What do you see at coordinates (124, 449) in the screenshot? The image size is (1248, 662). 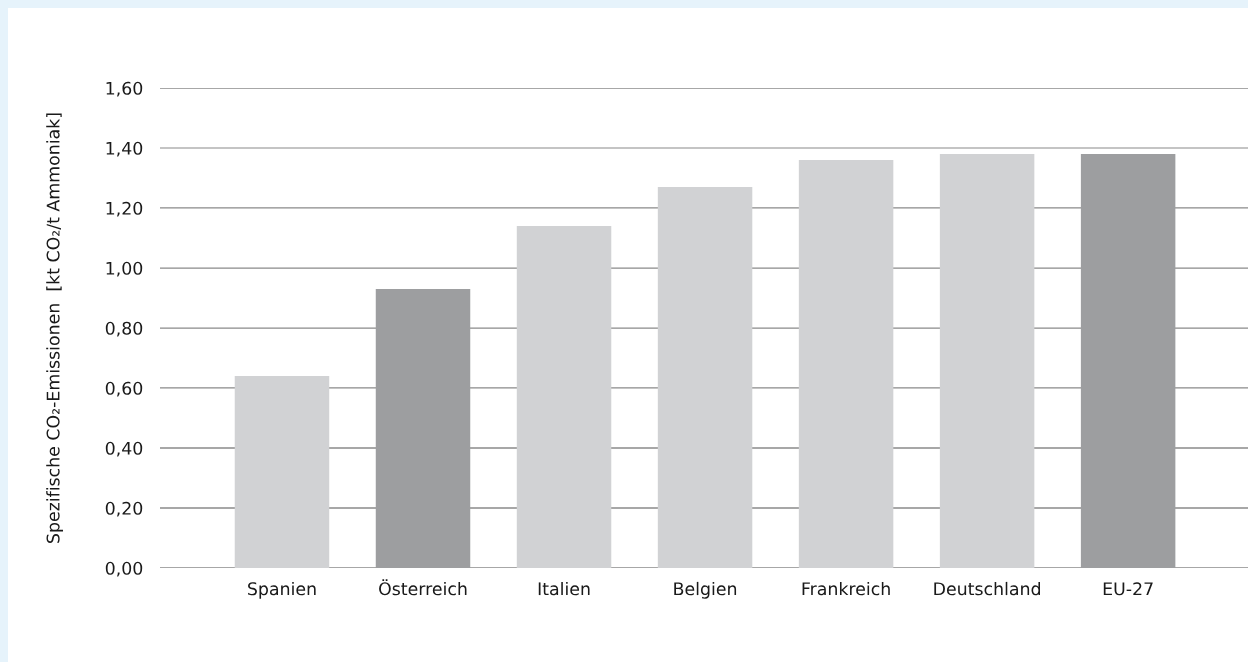 I see `y-tick-label: 0,40` at bounding box center [124, 449].